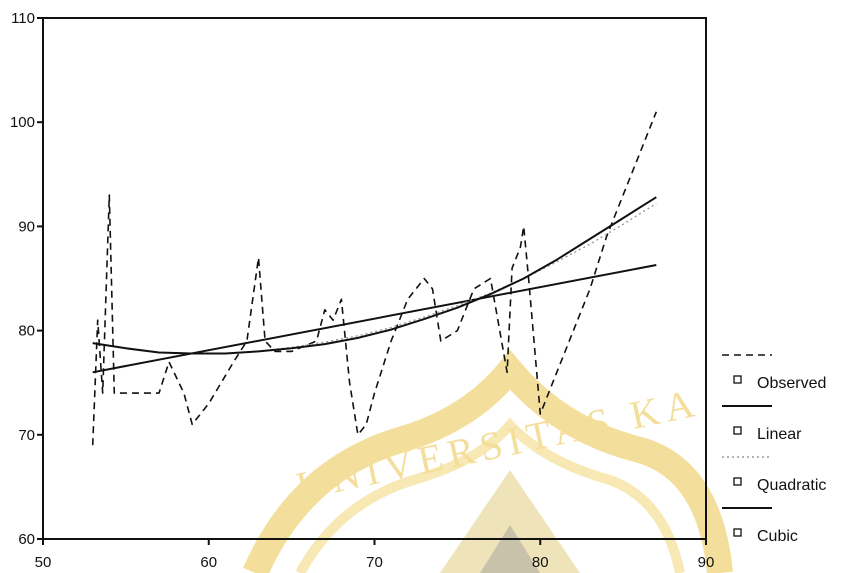  I want to click on legend-label-cubic: Cubic, so click(777, 536).